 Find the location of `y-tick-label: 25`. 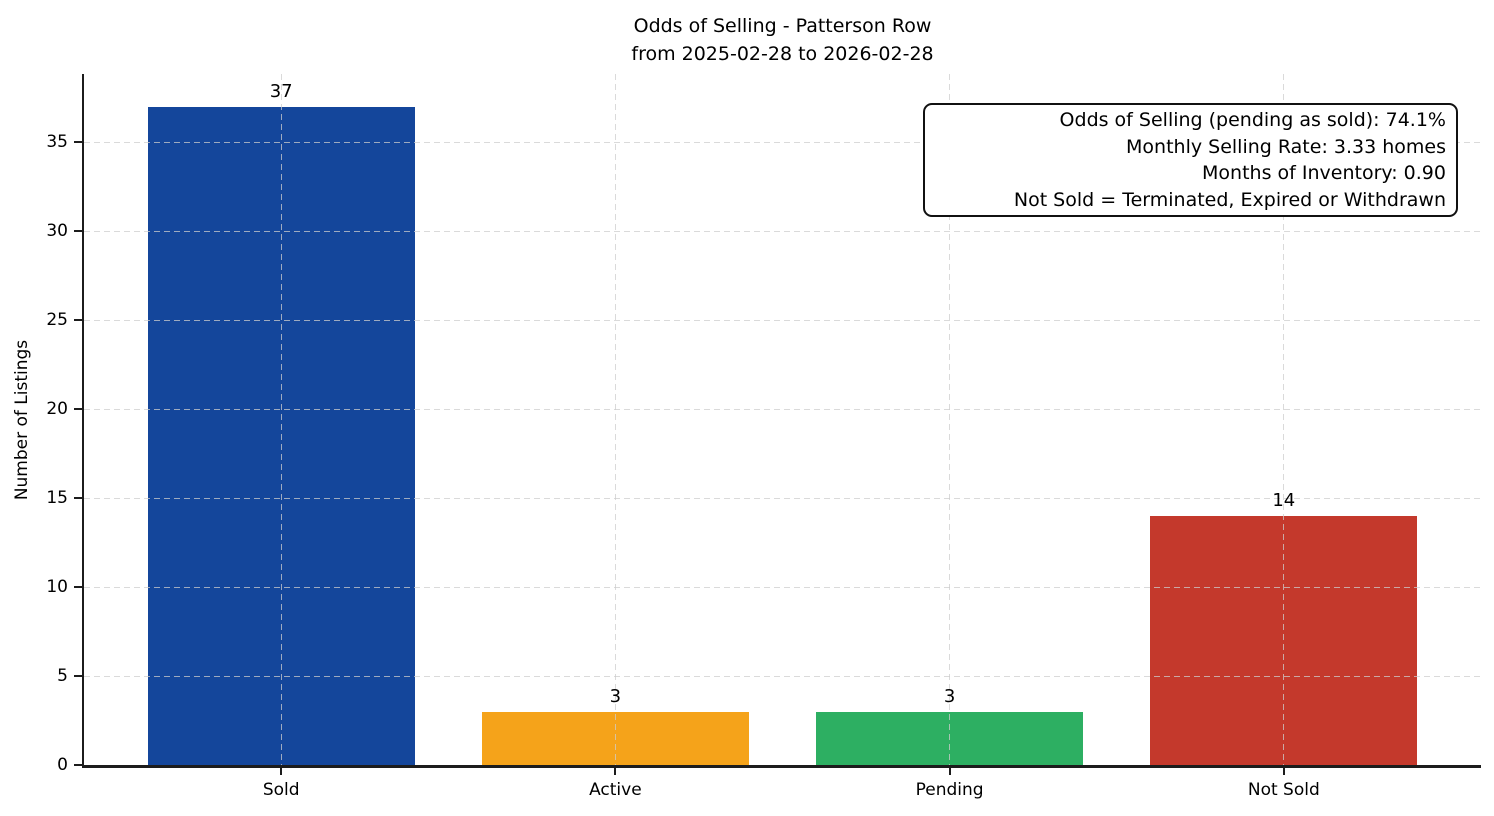

y-tick-label: 25 is located at coordinates (57, 320).